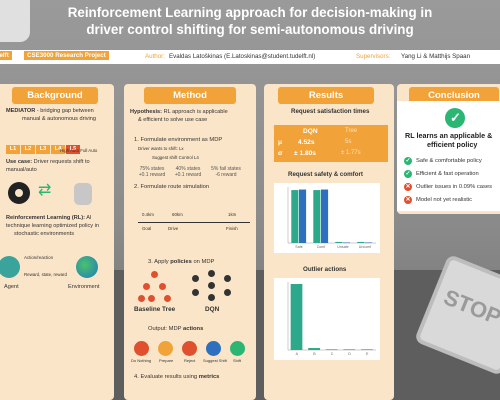 Image resolution: width=500 pixels, height=400 pixels. I want to click on sigma-dqn: ± 1.80s, so click(305, 153).